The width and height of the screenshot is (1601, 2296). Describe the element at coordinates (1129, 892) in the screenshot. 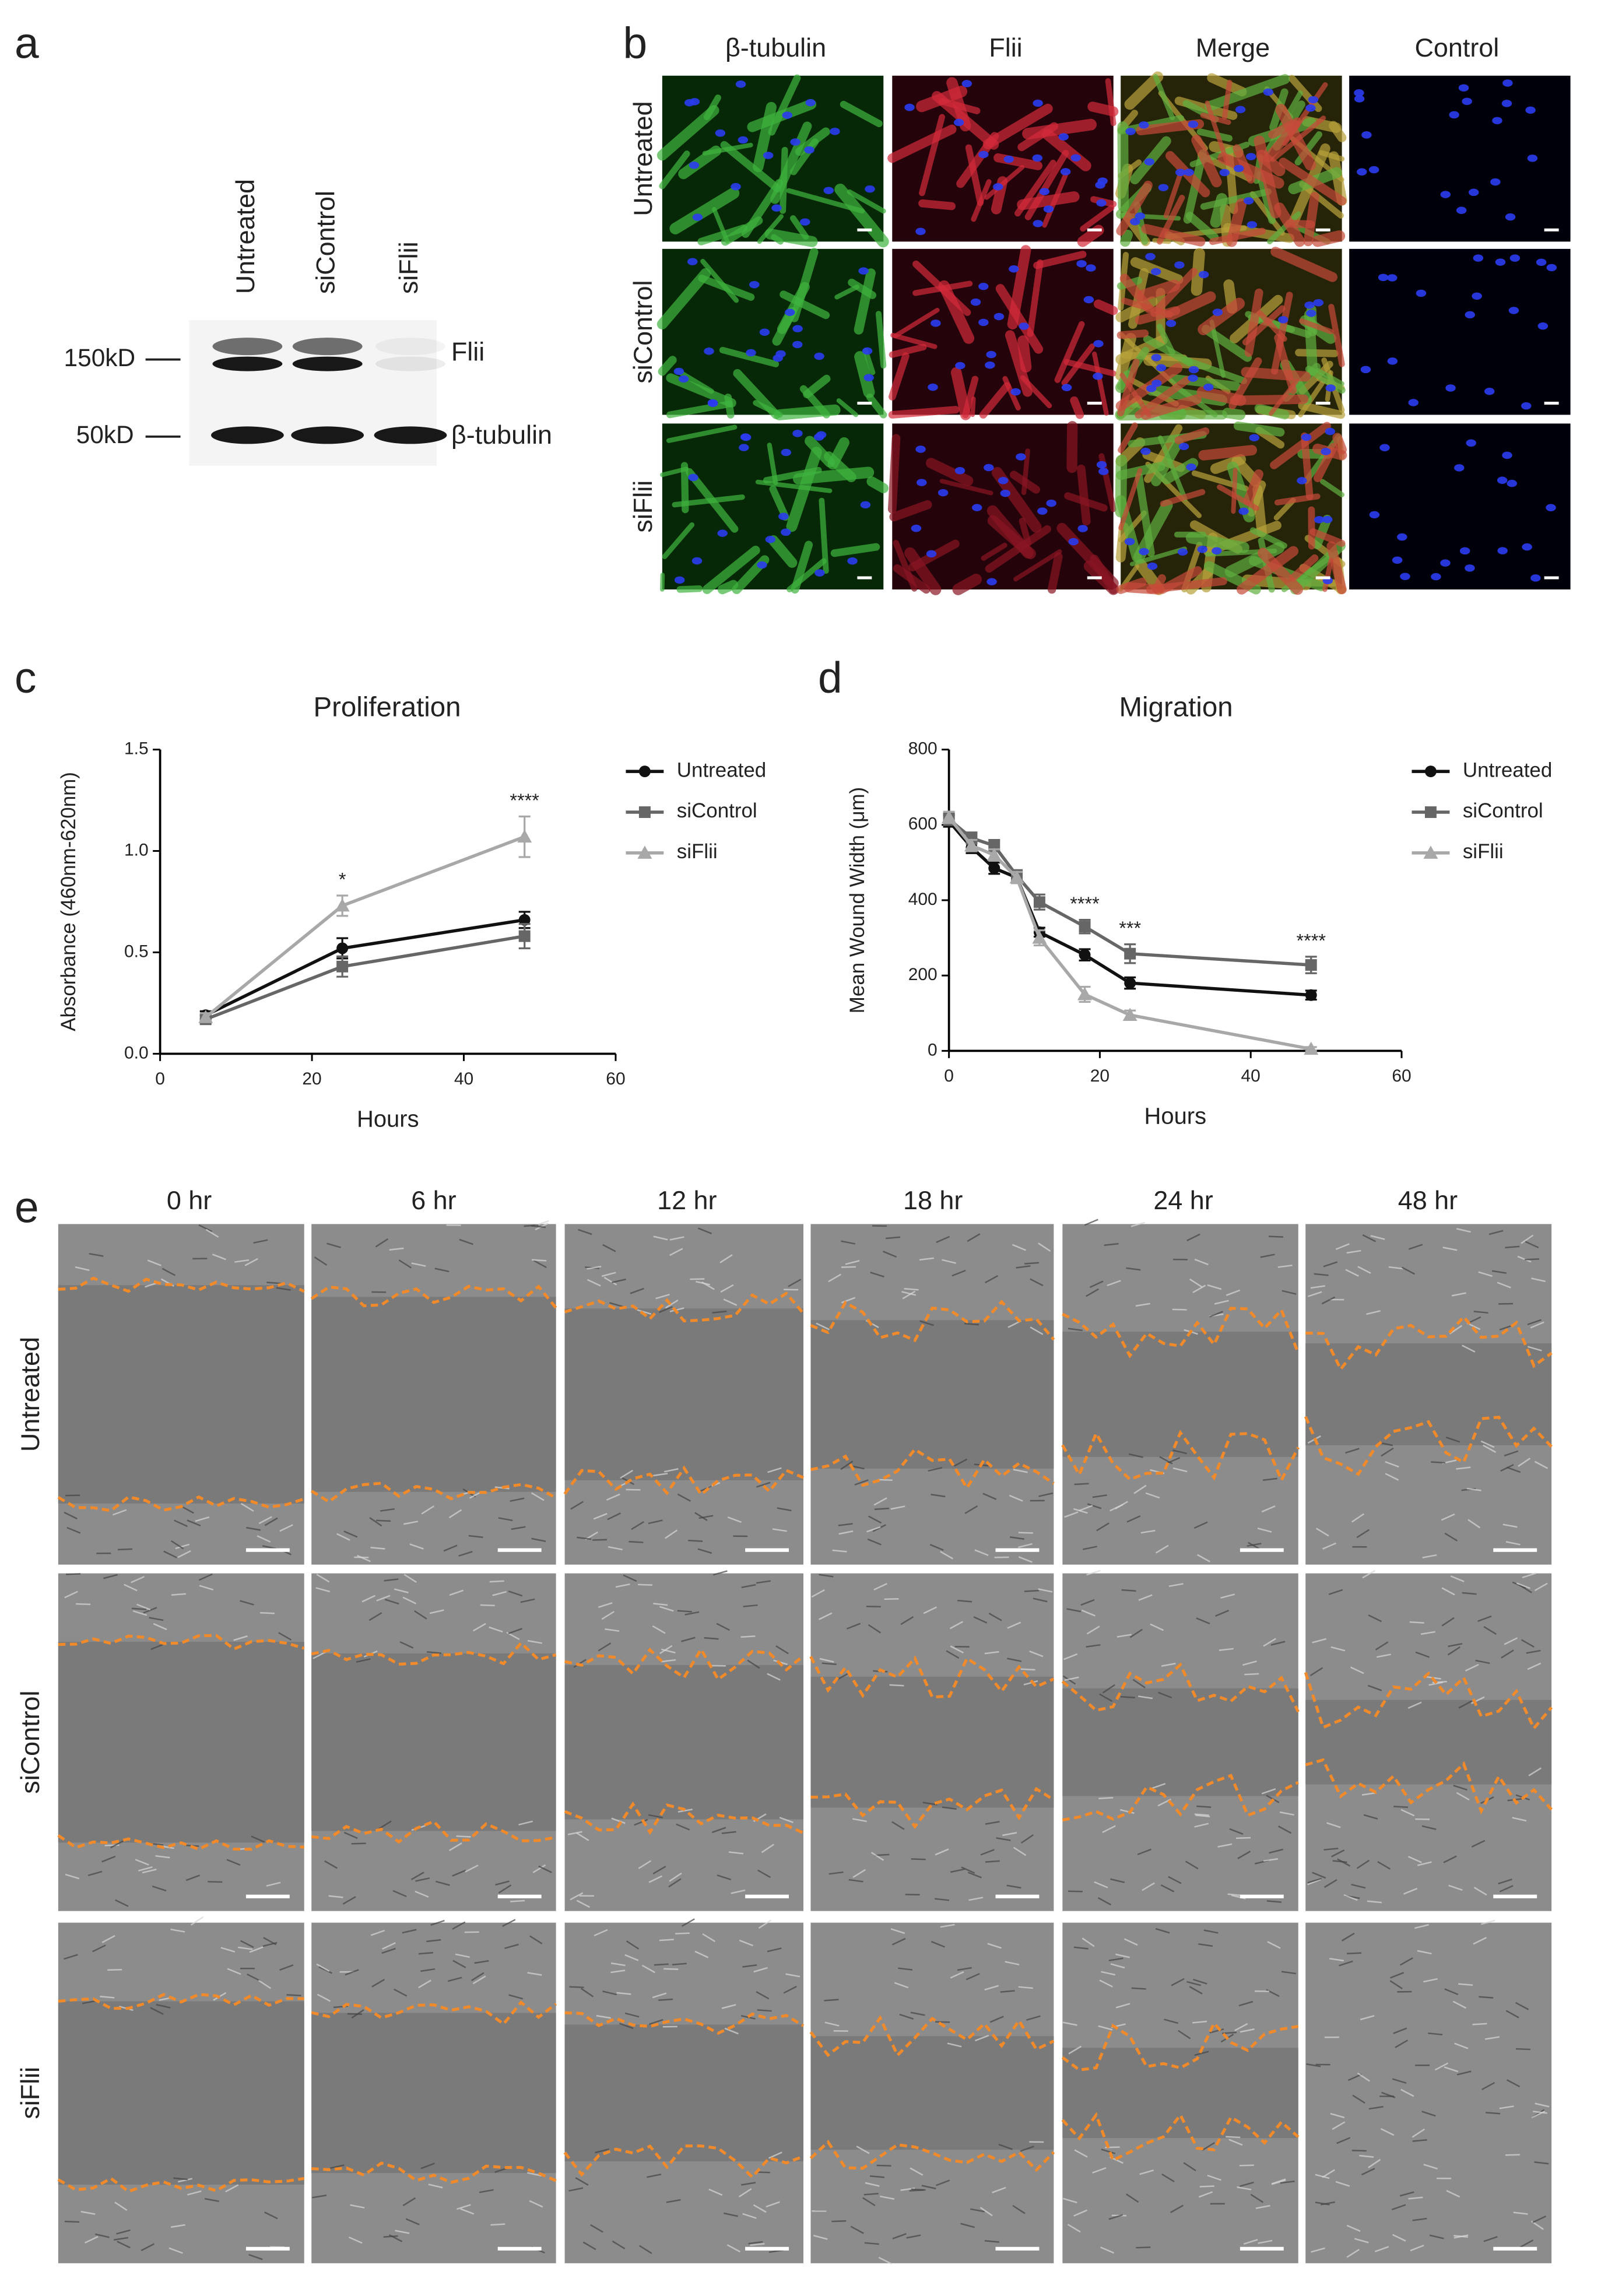

I see `series-line` at that location.